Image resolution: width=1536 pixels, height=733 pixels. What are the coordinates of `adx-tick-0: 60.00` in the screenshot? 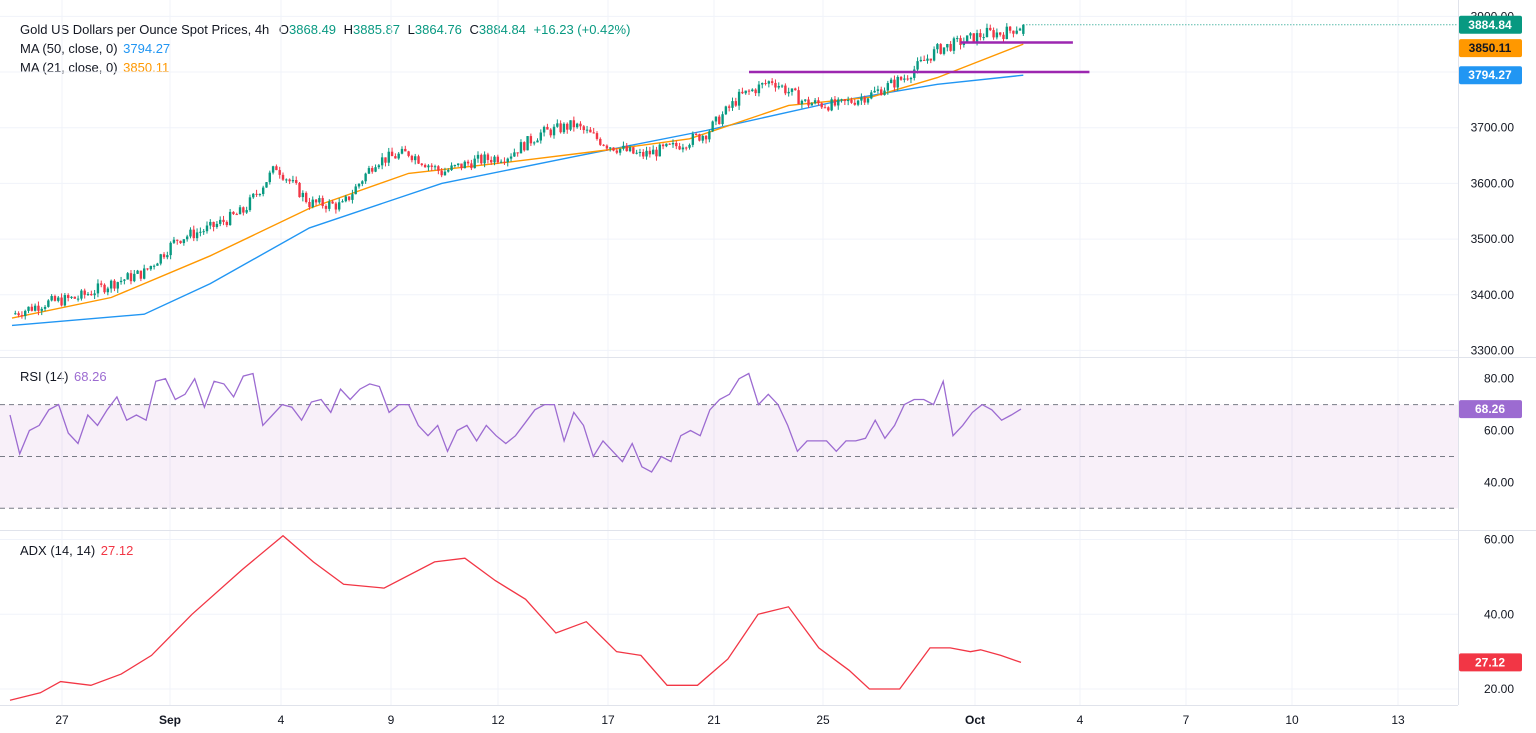 It's located at (1499, 539).